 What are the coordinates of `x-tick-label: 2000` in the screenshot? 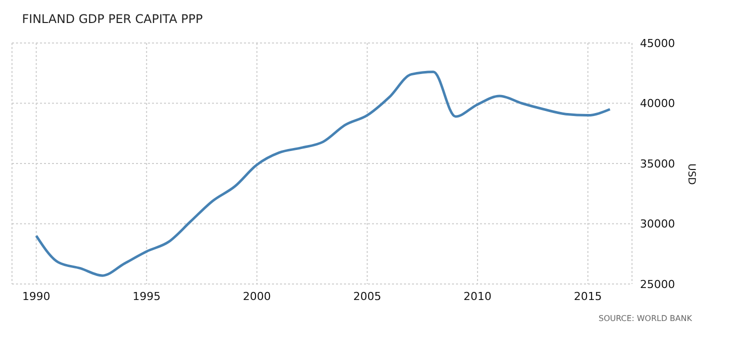 It's located at (256, 296).